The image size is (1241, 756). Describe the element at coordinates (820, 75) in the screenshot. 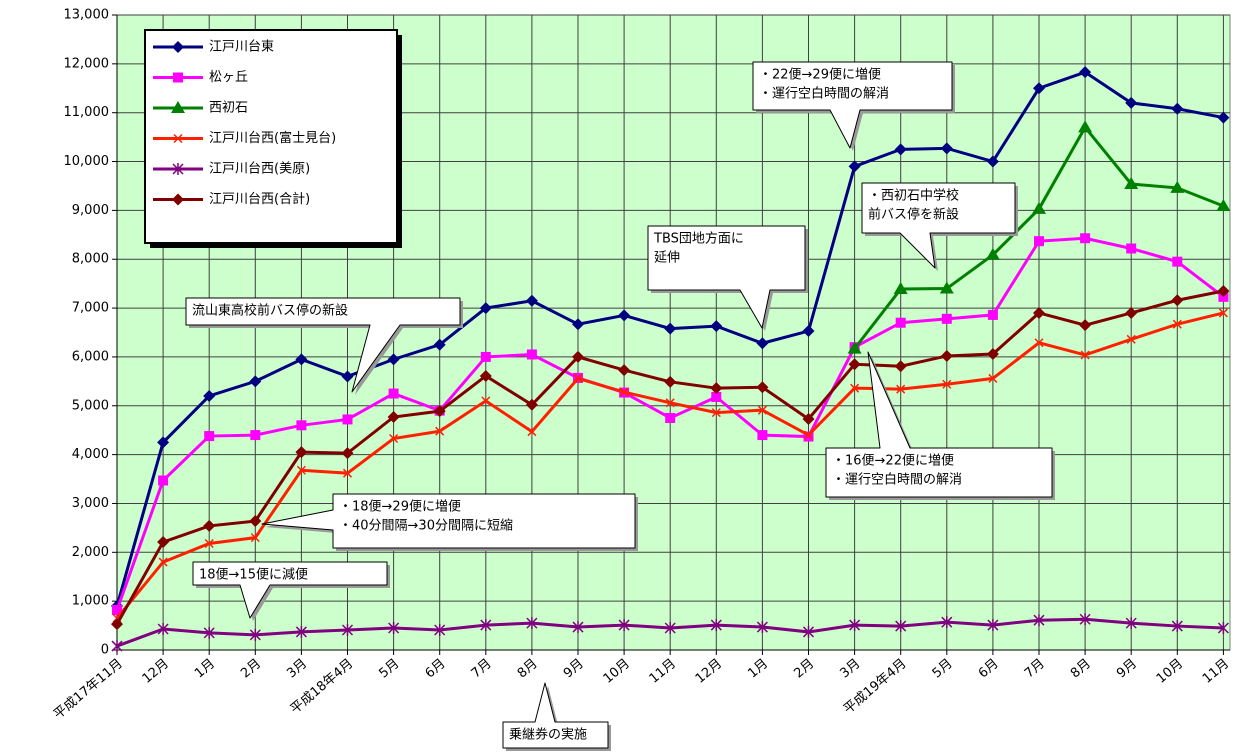

I see `annotation-text: ・22便→29便に増便` at that location.